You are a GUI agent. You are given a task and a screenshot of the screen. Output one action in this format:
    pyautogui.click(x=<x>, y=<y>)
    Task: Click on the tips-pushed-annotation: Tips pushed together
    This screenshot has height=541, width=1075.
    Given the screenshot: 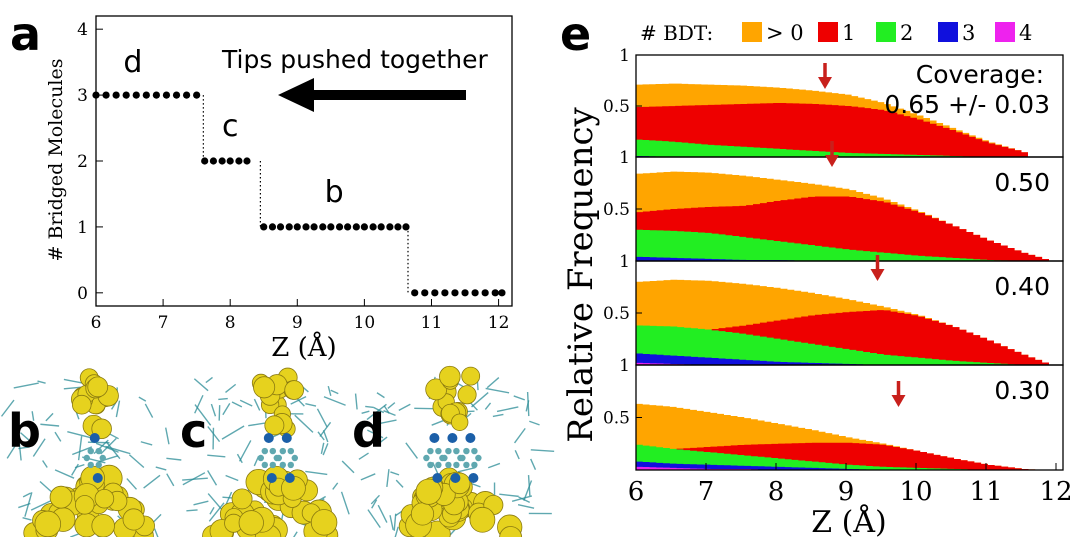 What is the action you would take?
    pyautogui.click(x=354, y=59)
    